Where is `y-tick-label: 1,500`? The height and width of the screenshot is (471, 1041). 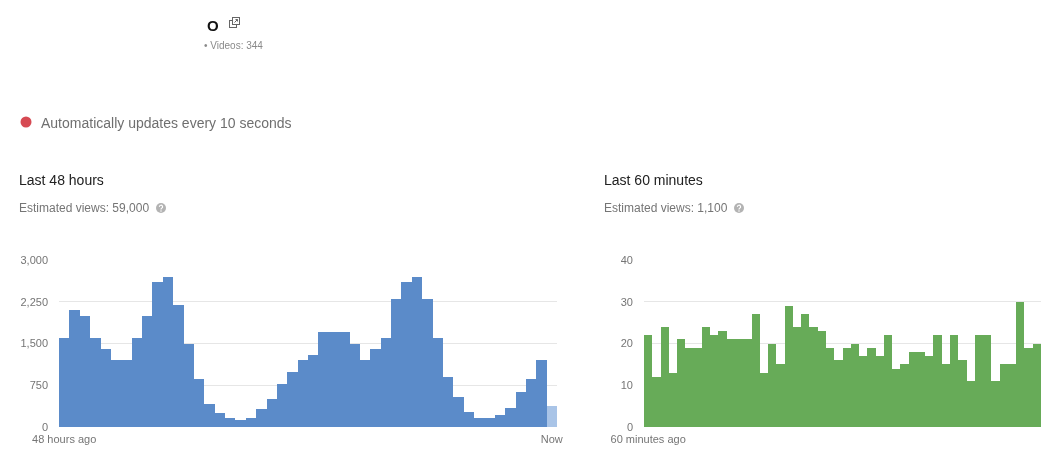 y-tick-label: 1,500 is located at coordinates (34, 343).